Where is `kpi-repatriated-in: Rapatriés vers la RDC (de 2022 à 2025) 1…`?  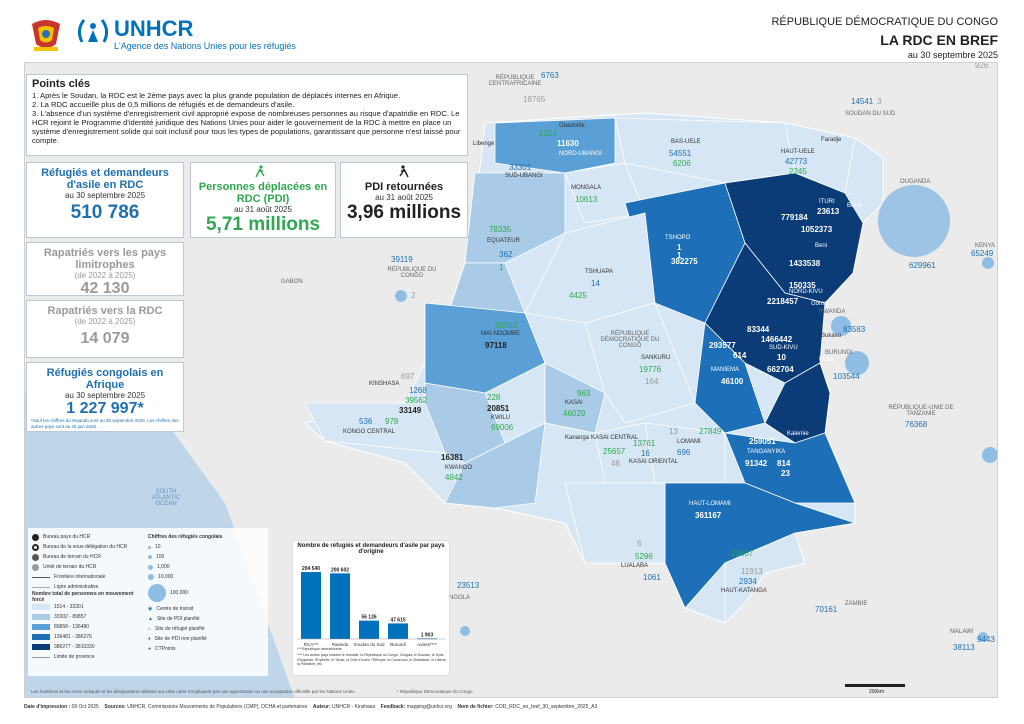 kpi-repatriated-in: Rapatriés vers la RDC (de 2022 à 2025) 1… is located at coordinates (105, 329).